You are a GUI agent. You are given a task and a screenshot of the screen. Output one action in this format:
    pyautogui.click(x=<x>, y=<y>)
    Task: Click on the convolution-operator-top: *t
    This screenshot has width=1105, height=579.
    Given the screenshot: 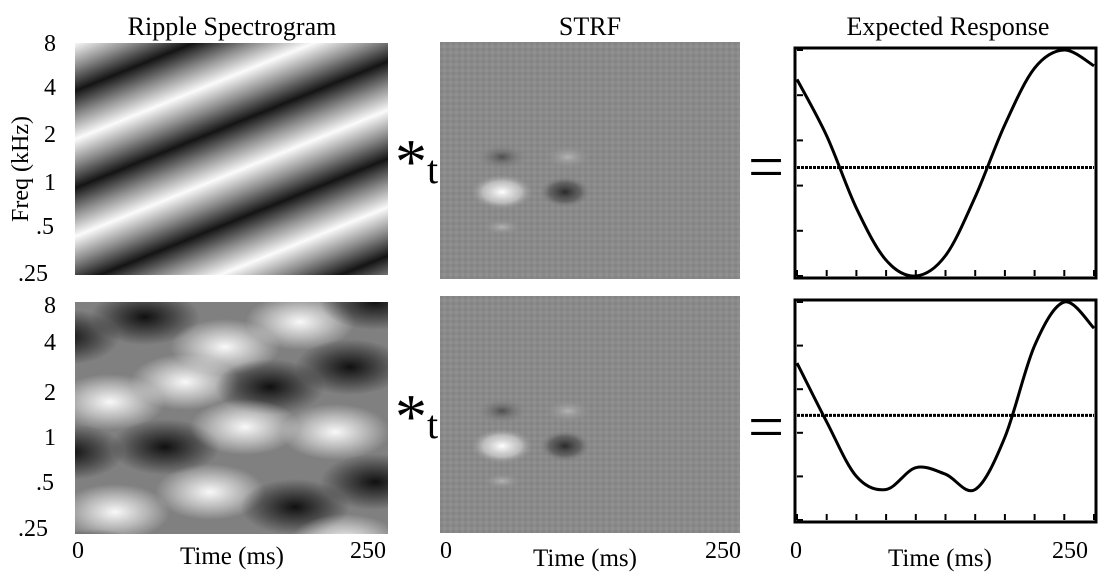 What is the action you would take?
    pyautogui.click(x=416, y=162)
    